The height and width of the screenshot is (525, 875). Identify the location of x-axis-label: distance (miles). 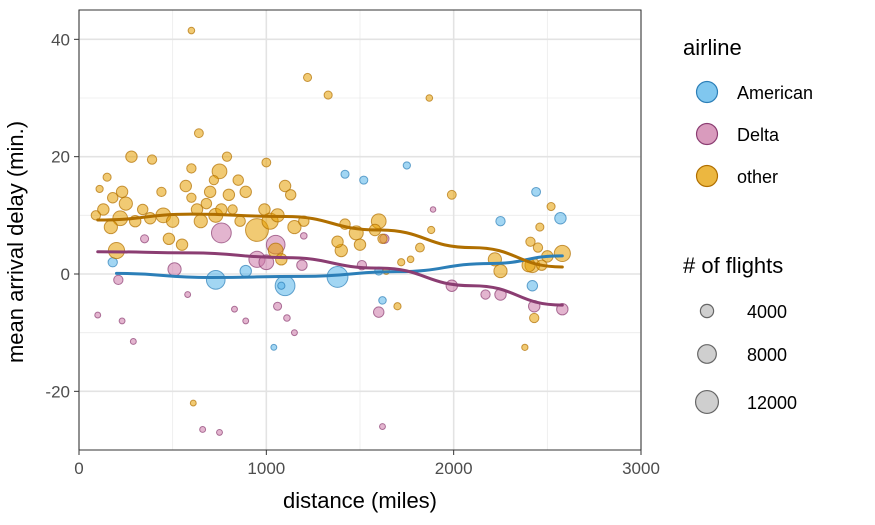
(360, 500).